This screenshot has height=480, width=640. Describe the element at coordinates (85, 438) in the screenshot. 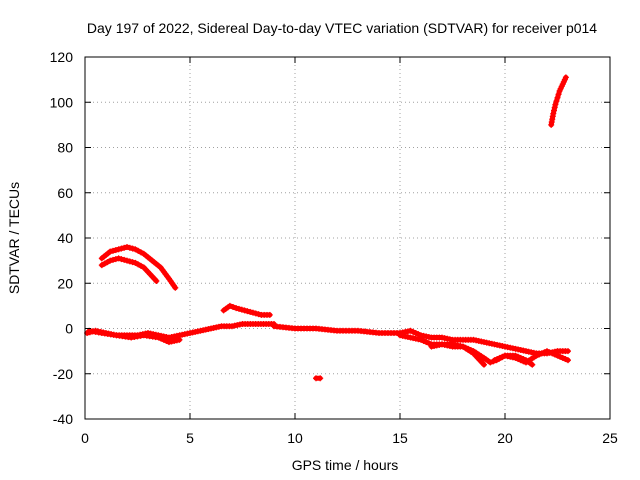

I see `x-tick-label: 0` at that location.